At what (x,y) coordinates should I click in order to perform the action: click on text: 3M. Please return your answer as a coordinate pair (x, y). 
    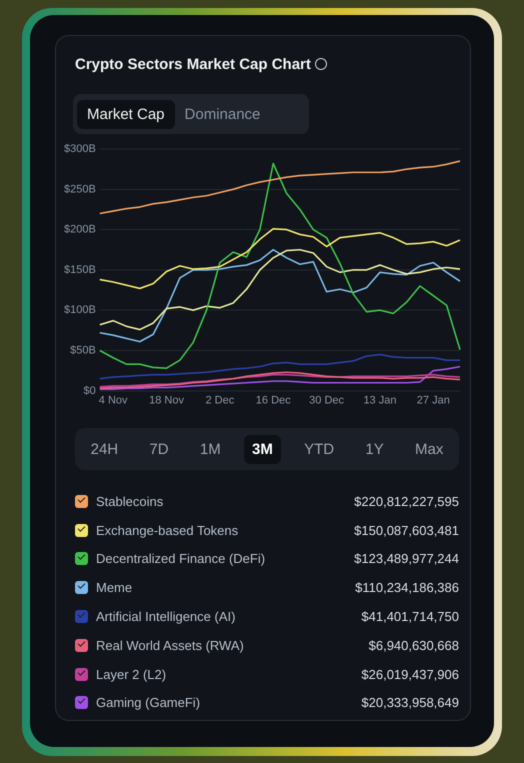
    Looking at the image, I should click on (262, 449).